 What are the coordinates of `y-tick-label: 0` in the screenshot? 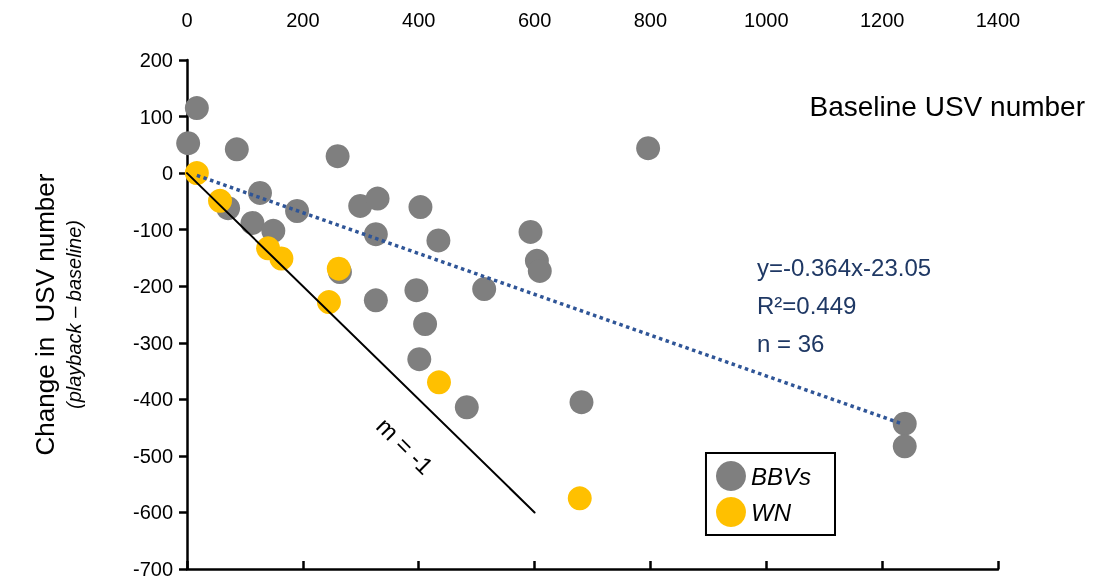 It's located at (167, 173).